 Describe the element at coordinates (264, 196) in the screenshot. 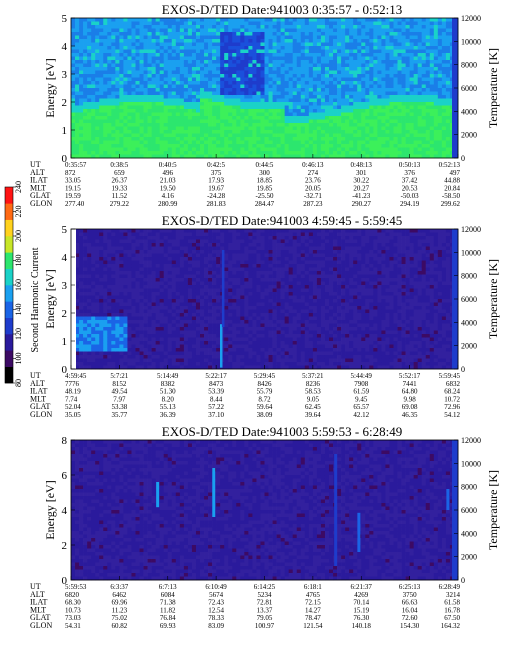

I see `ephemeris-cell: -25.50` at that location.